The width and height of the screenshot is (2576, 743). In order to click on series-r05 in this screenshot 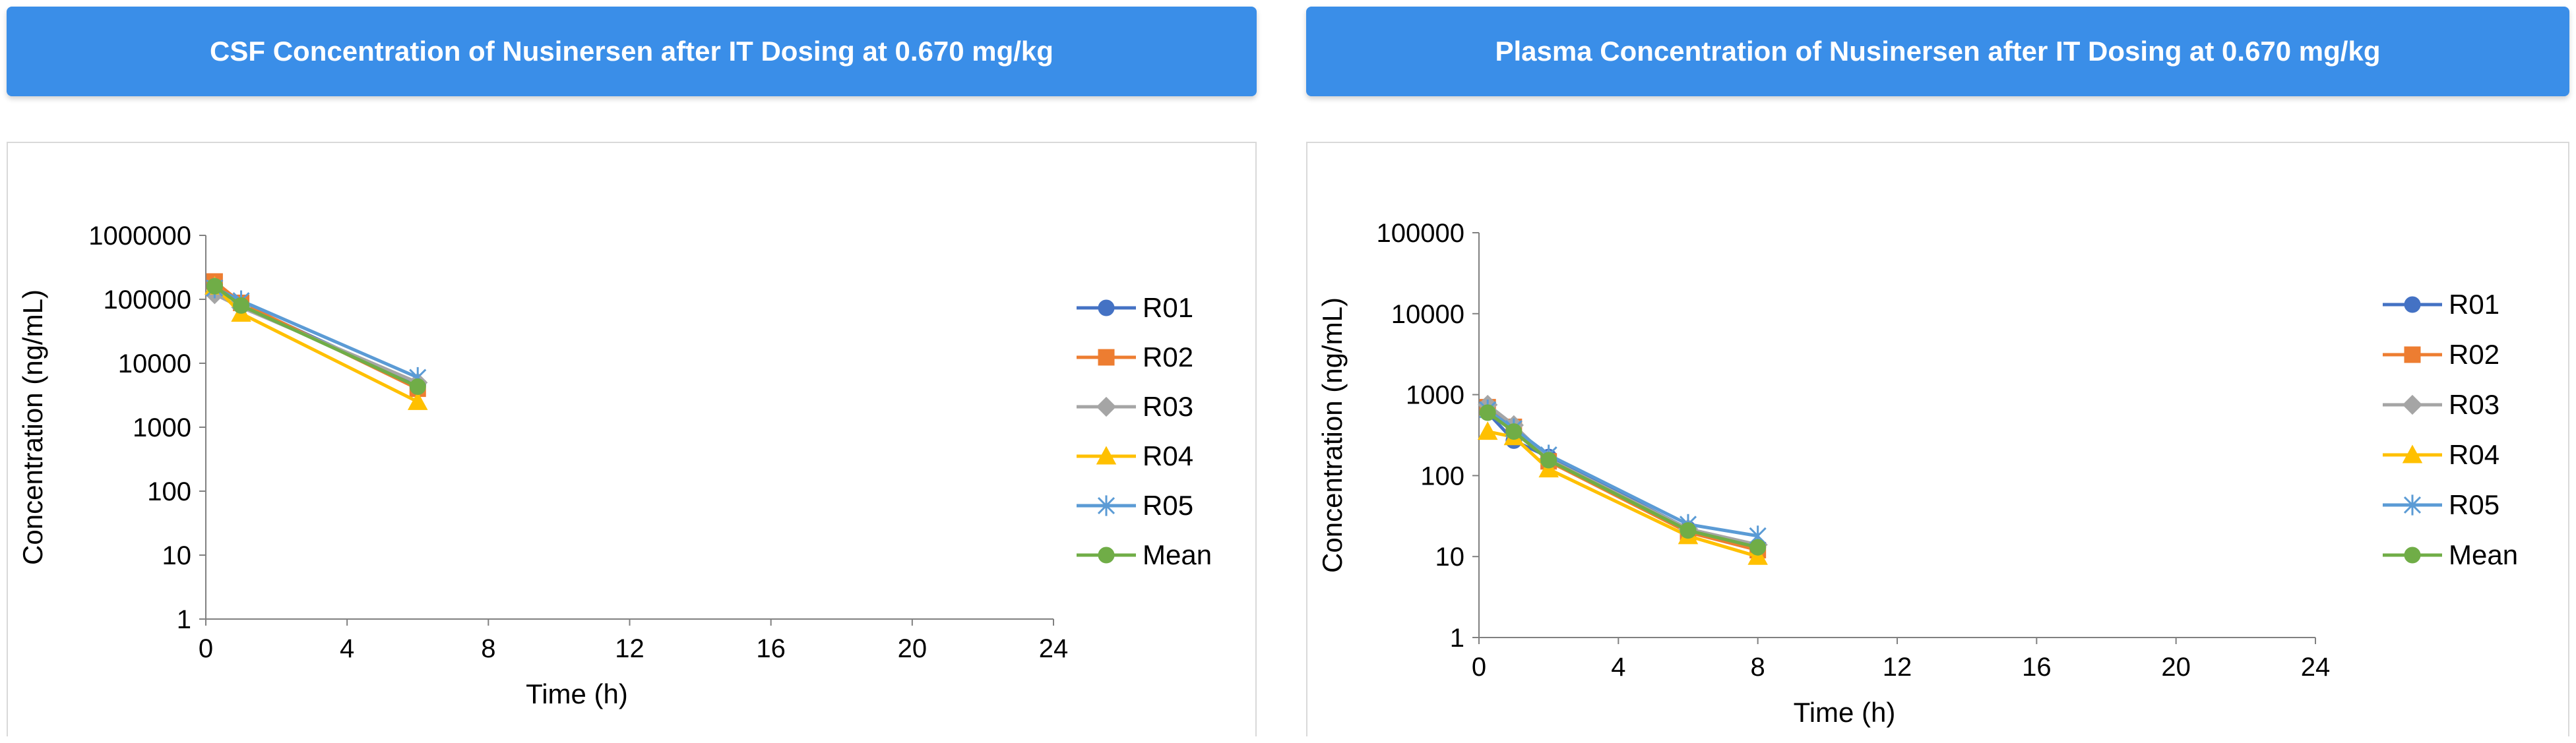, I will do `click(1623, 473)`.